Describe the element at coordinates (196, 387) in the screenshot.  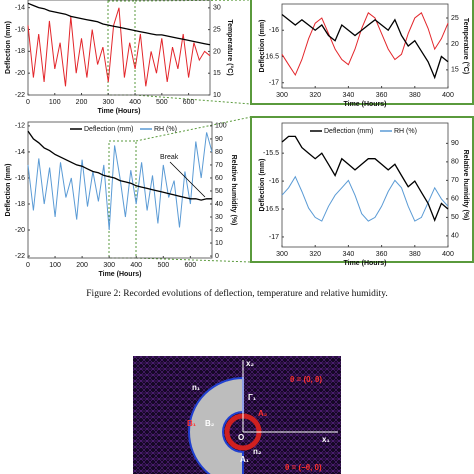
I see `label: n₁` at that location.